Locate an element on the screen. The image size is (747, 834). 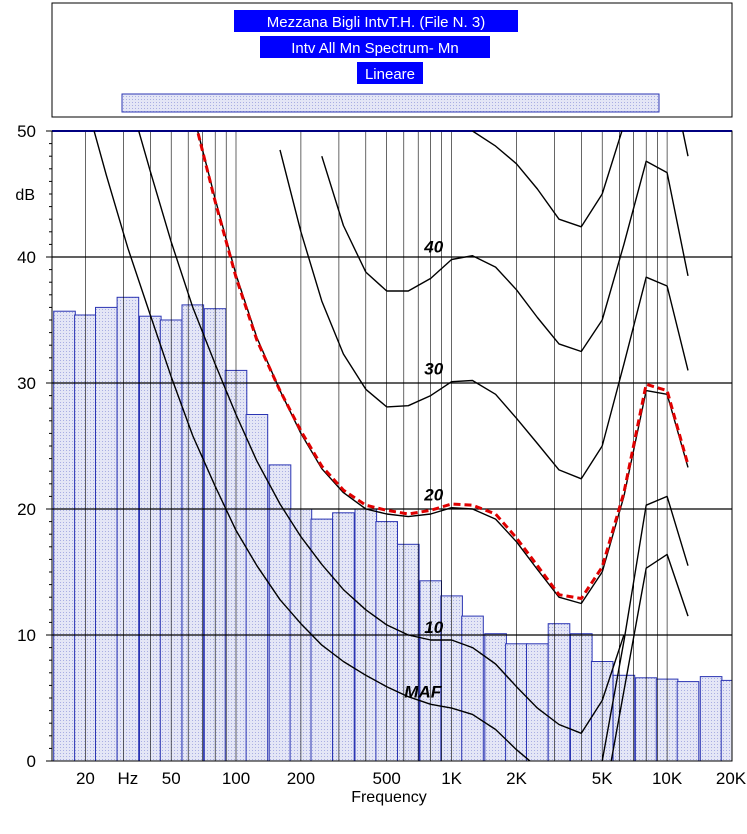
title-line-2: Intv All Mn Spectrum- Mn is located at coordinates (375, 48).